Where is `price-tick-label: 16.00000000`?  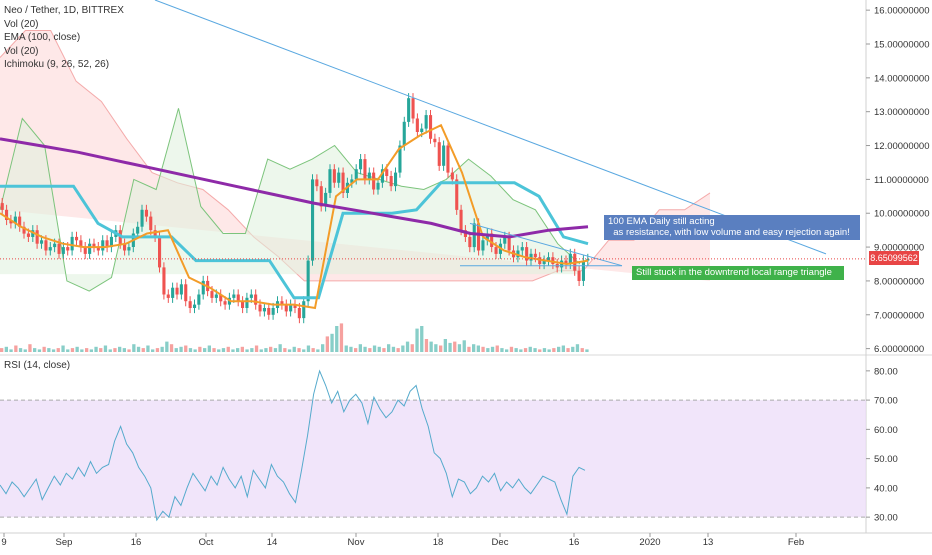
price-tick-label: 16.00000000 is located at coordinates (901, 11).